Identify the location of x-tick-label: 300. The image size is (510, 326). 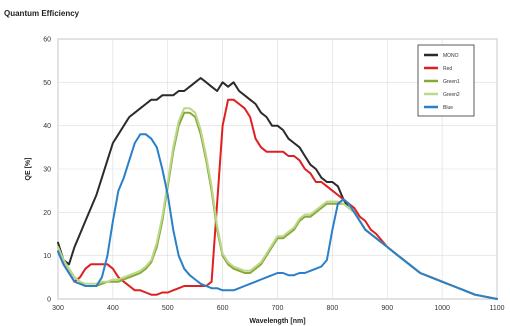
(58, 308).